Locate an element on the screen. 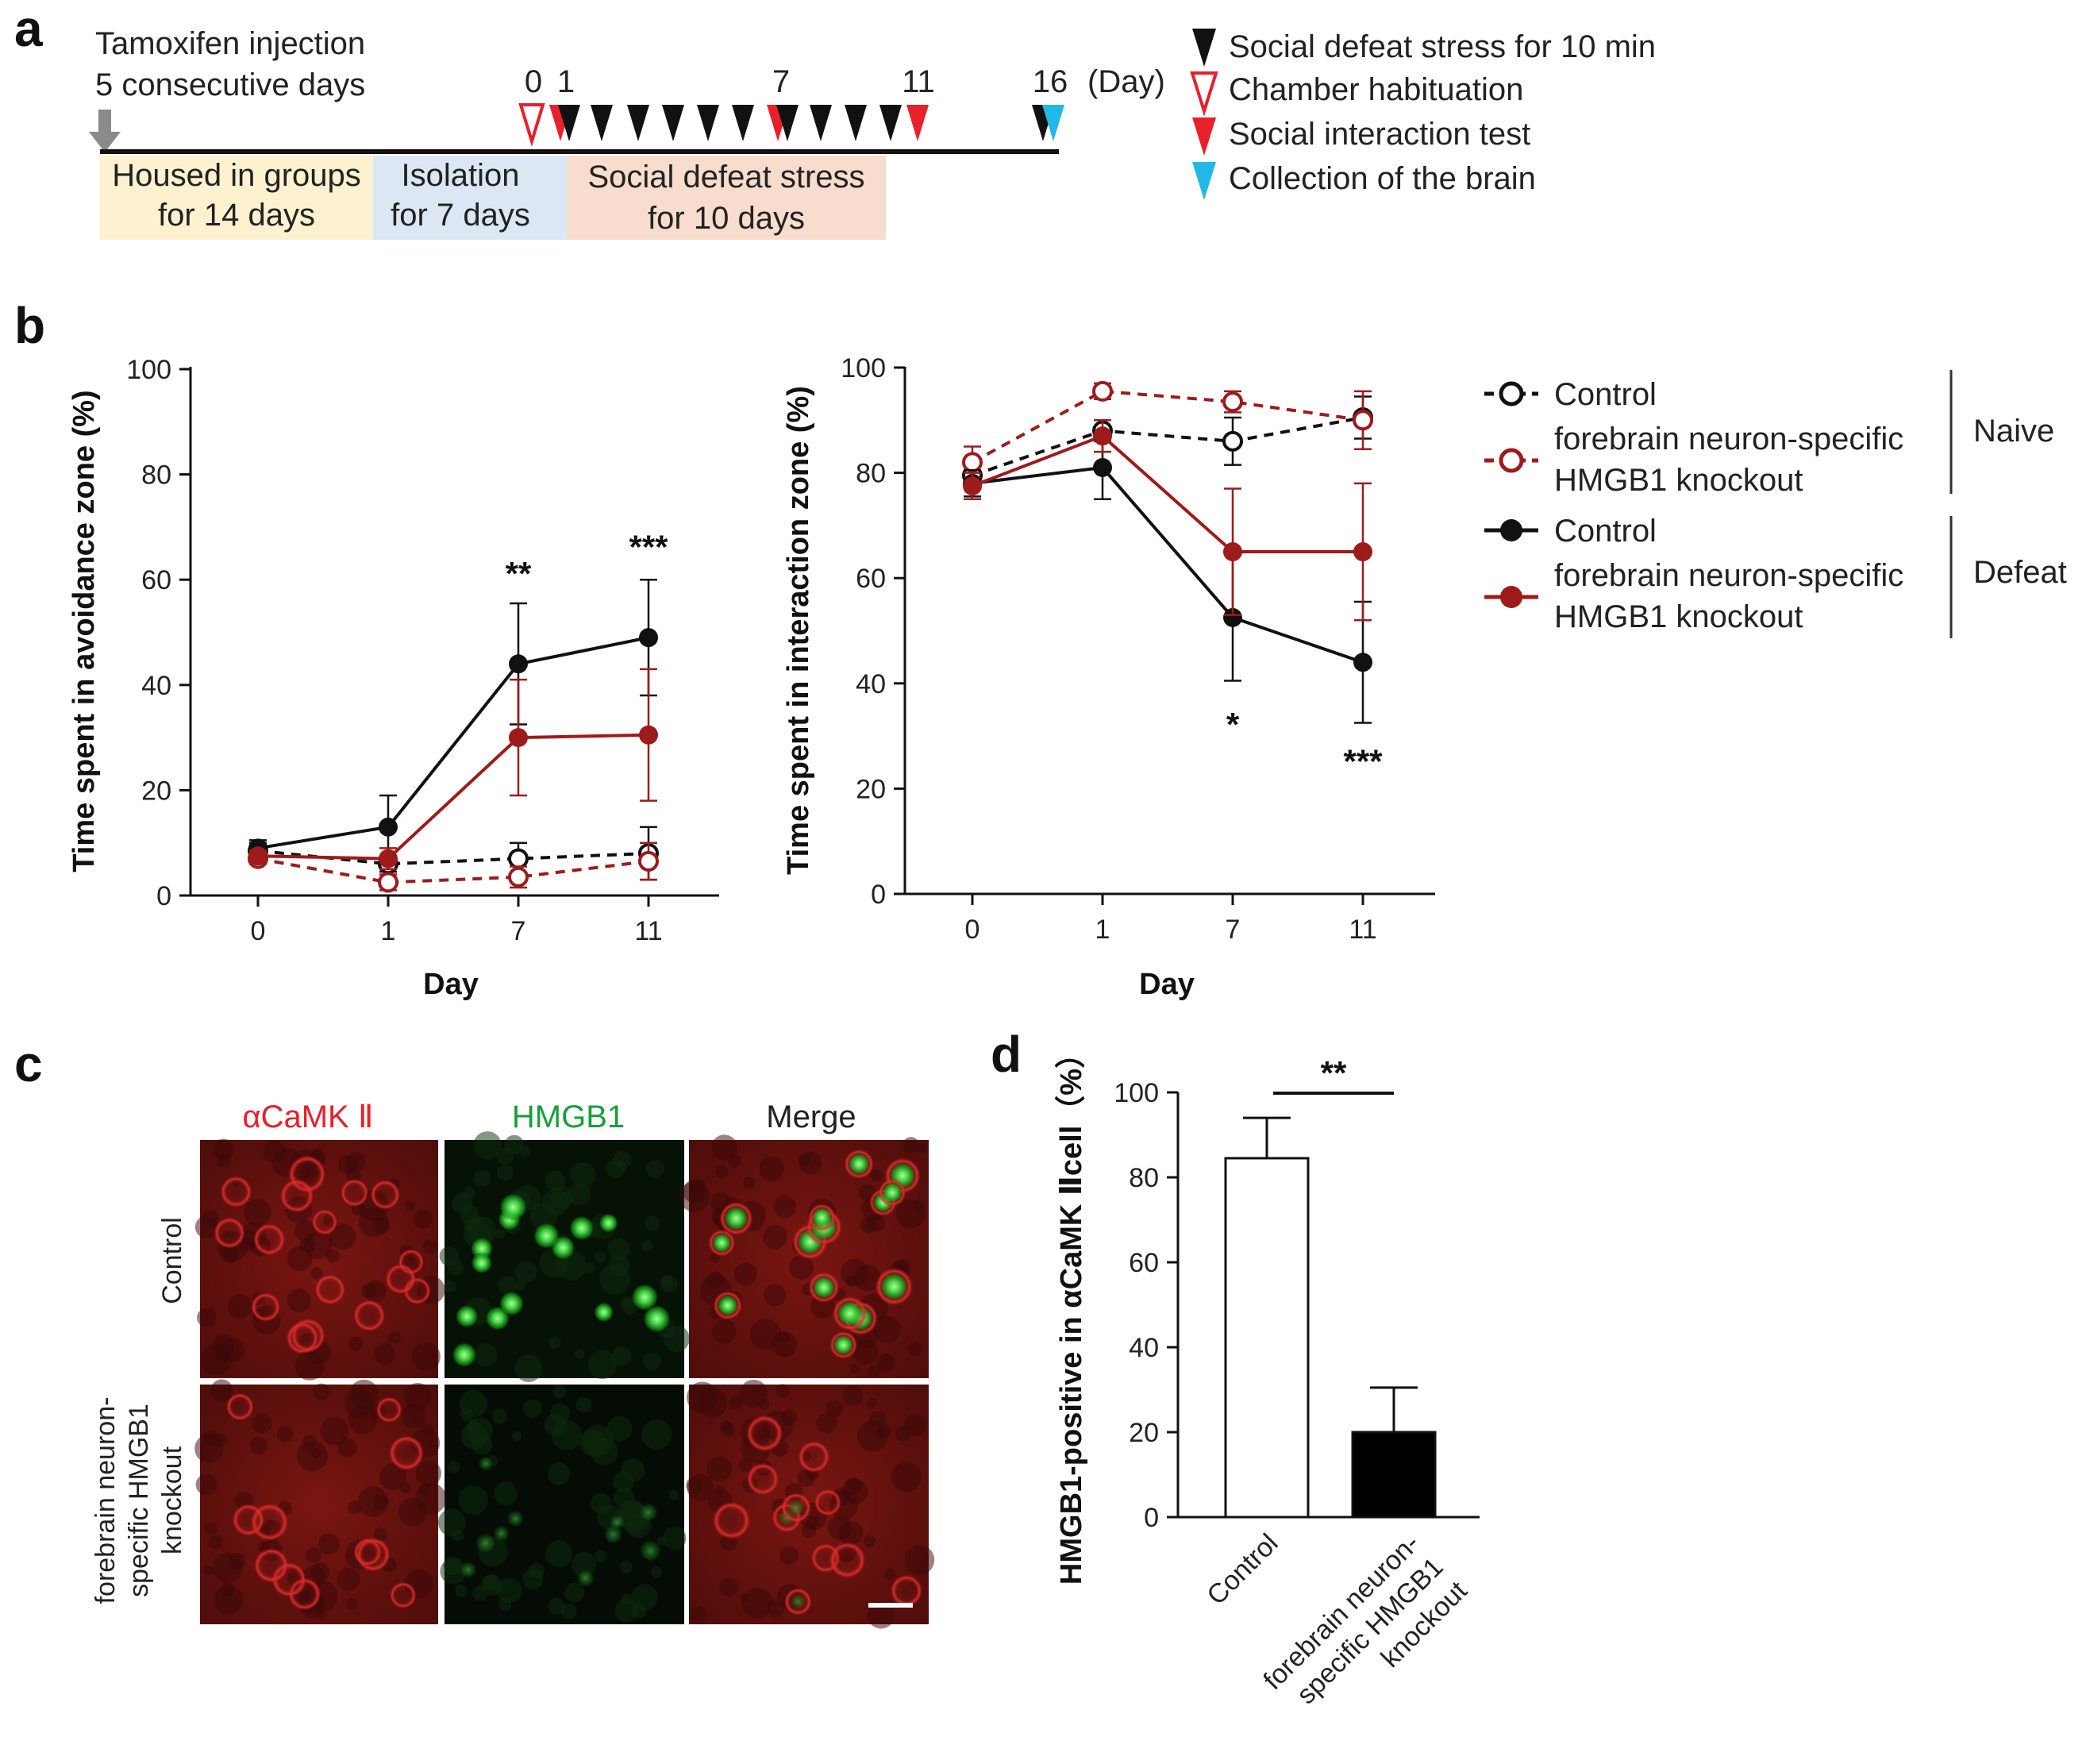 The width and height of the screenshot is (2086, 1764). red-filled-triangle-icon is located at coordinates (1204, 136).